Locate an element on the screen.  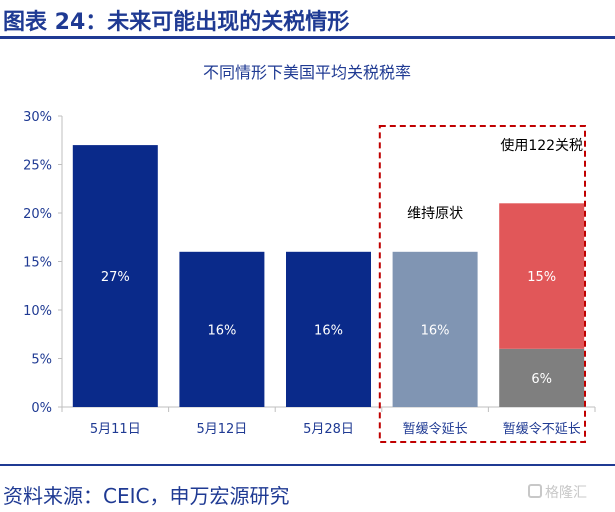
y-tick-label: 25% is located at coordinates (37, 166).